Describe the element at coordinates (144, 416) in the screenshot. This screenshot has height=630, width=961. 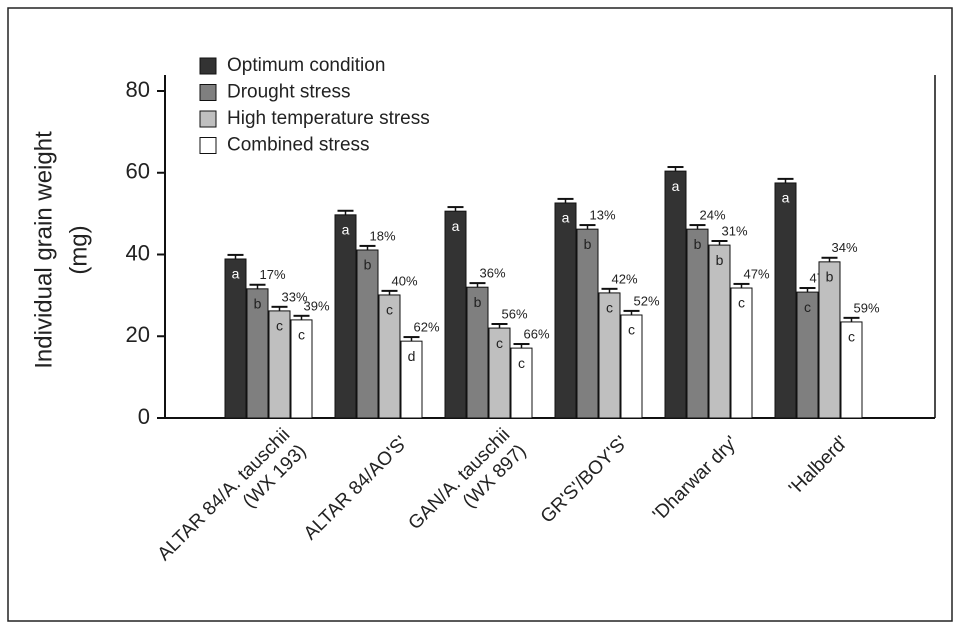
I see `y-tick-label: 0` at that location.